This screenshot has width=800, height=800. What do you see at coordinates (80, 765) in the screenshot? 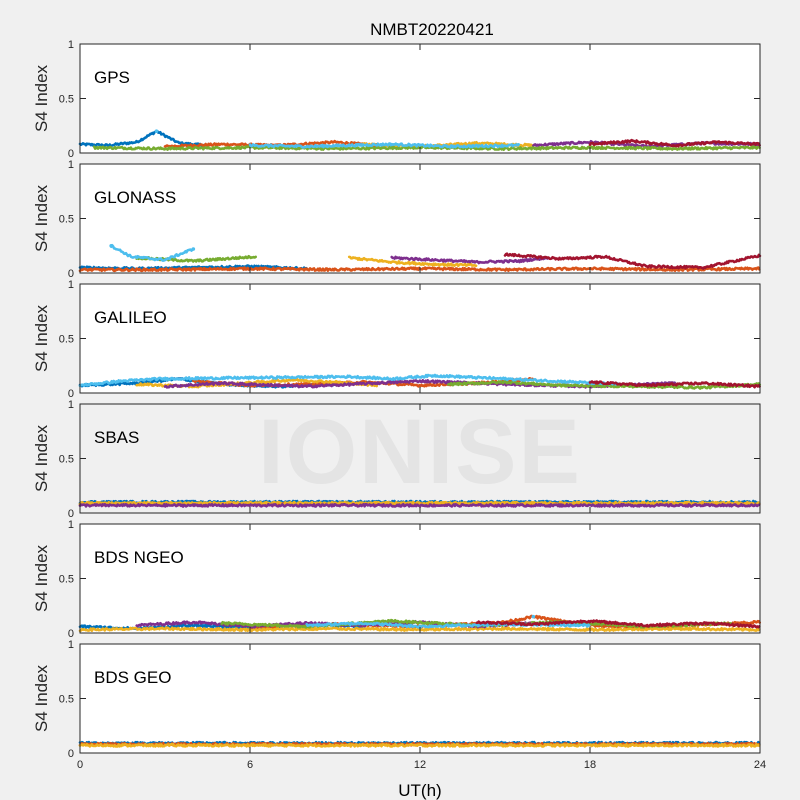
I see `x-tick-label: 0` at bounding box center [80, 765].